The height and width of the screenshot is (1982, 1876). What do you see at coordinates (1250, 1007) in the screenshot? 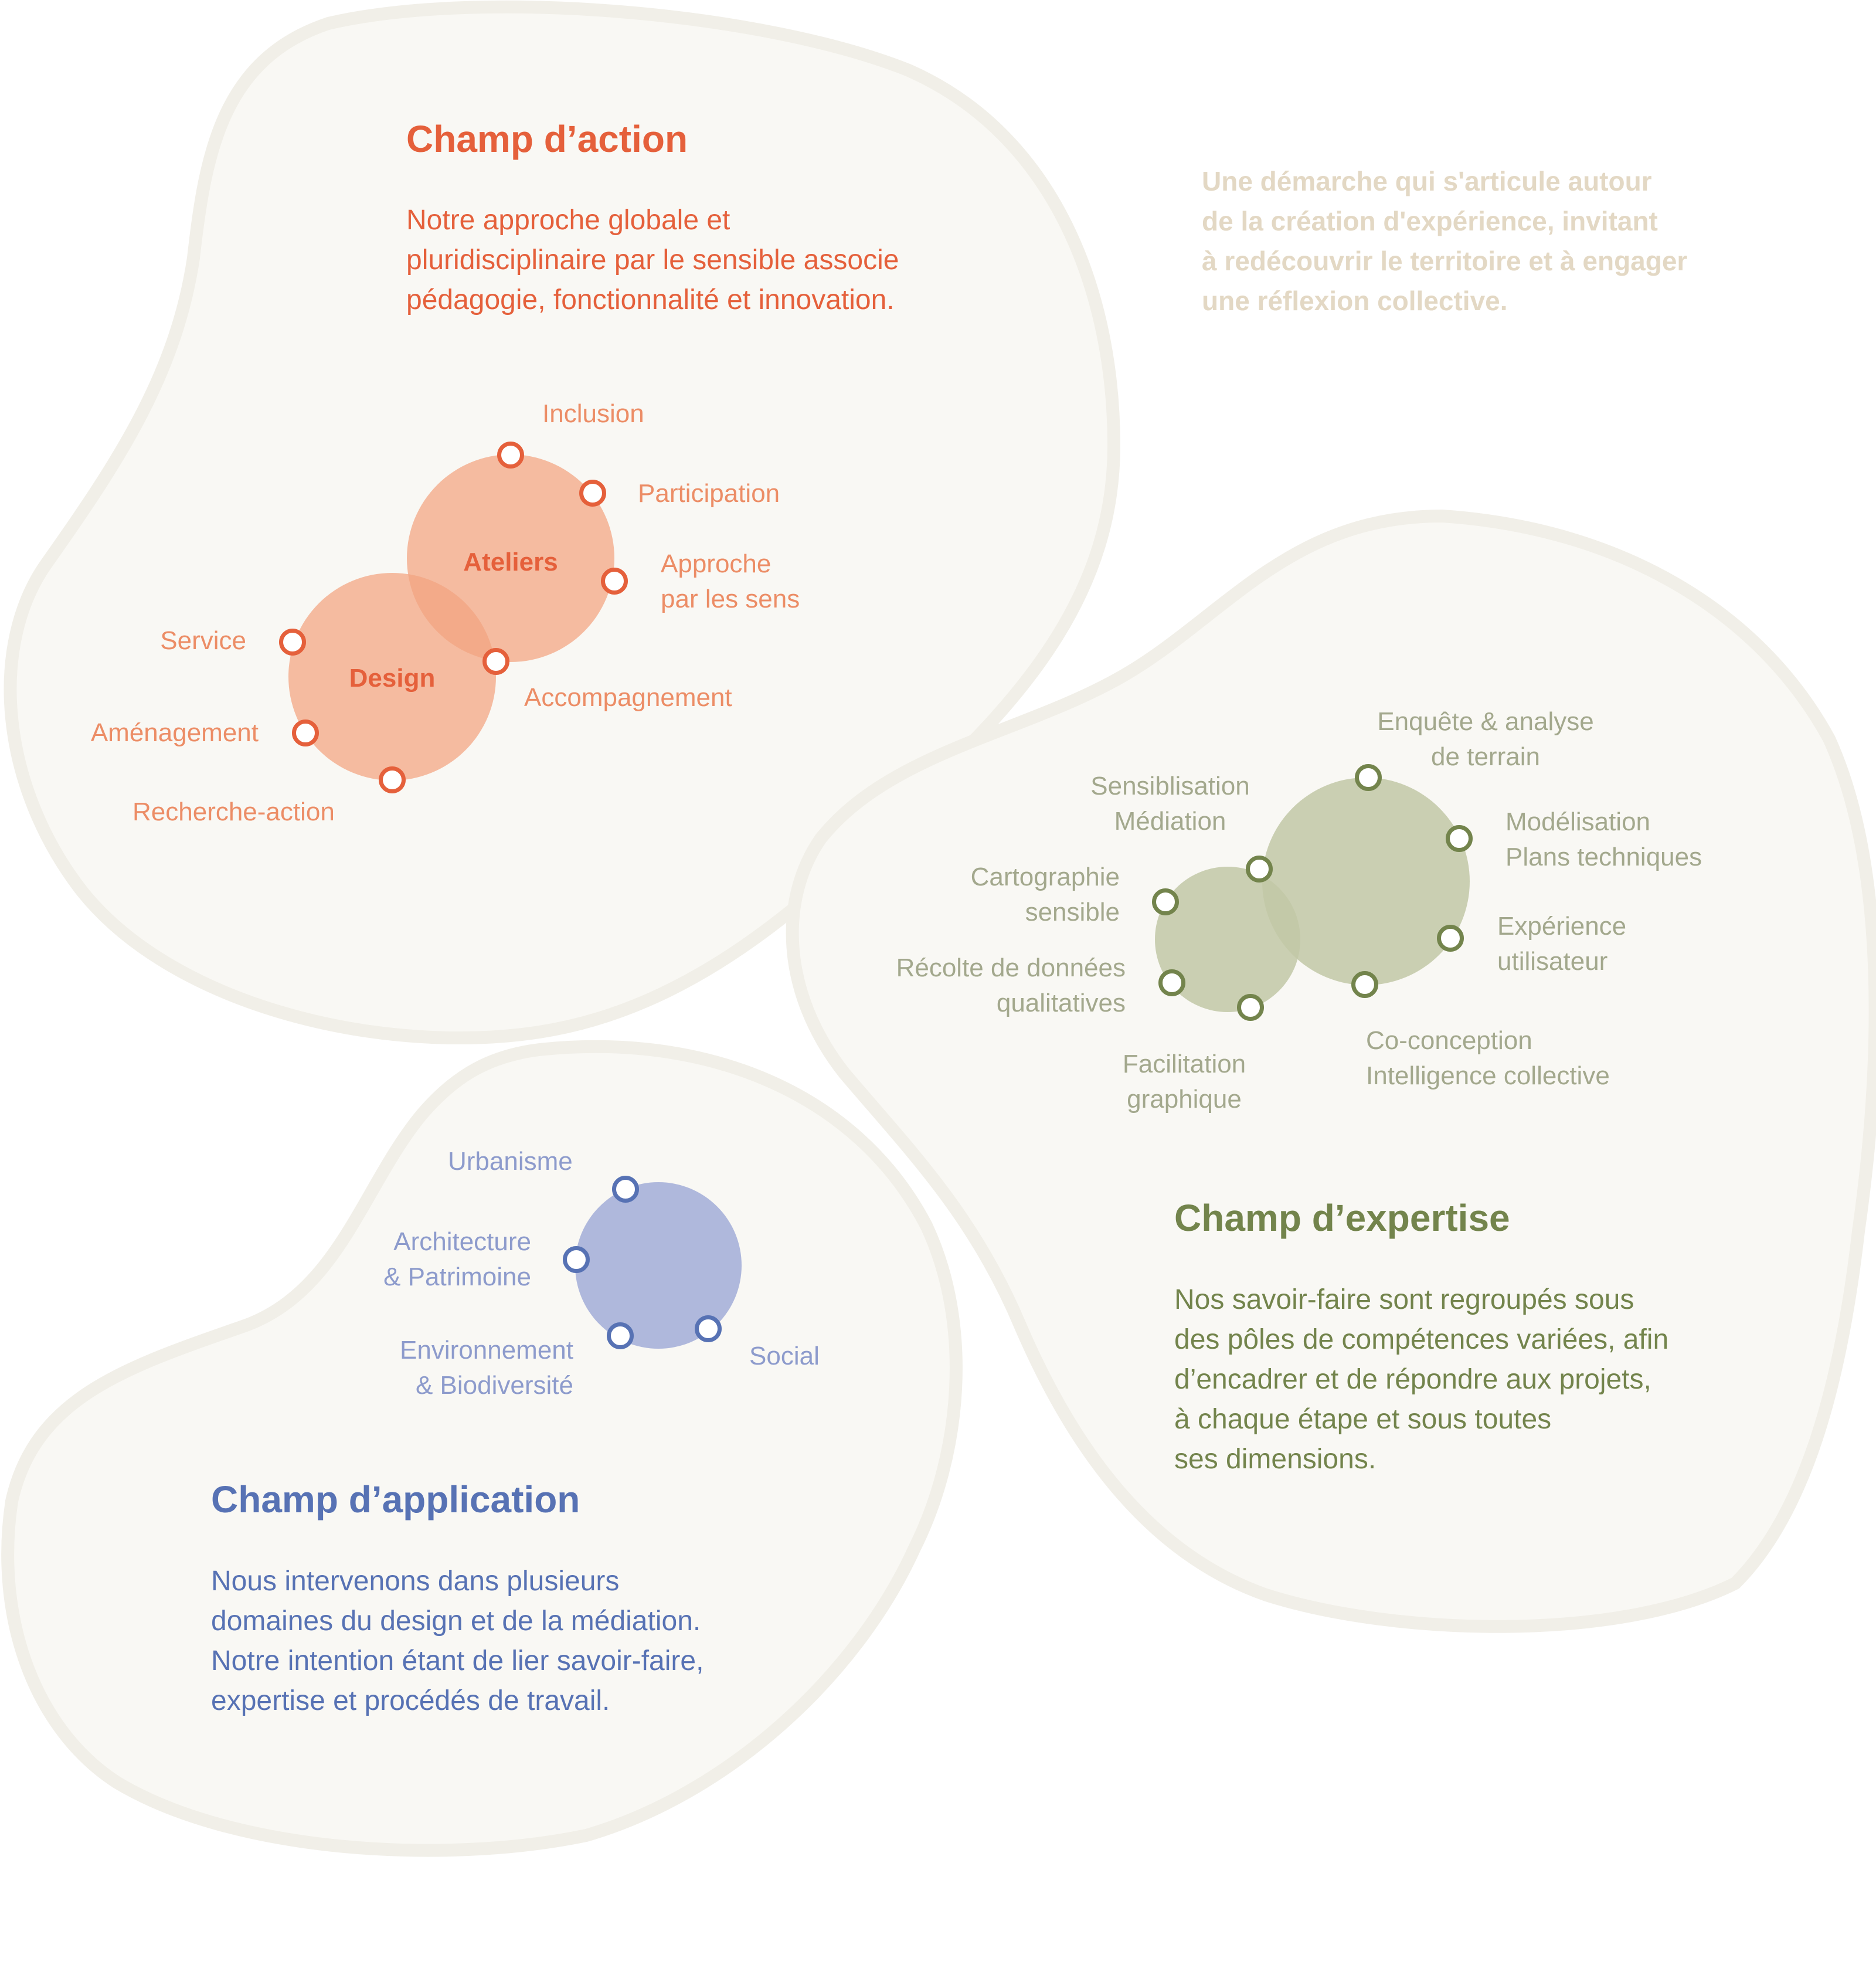
I see `facilitation-node` at bounding box center [1250, 1007].